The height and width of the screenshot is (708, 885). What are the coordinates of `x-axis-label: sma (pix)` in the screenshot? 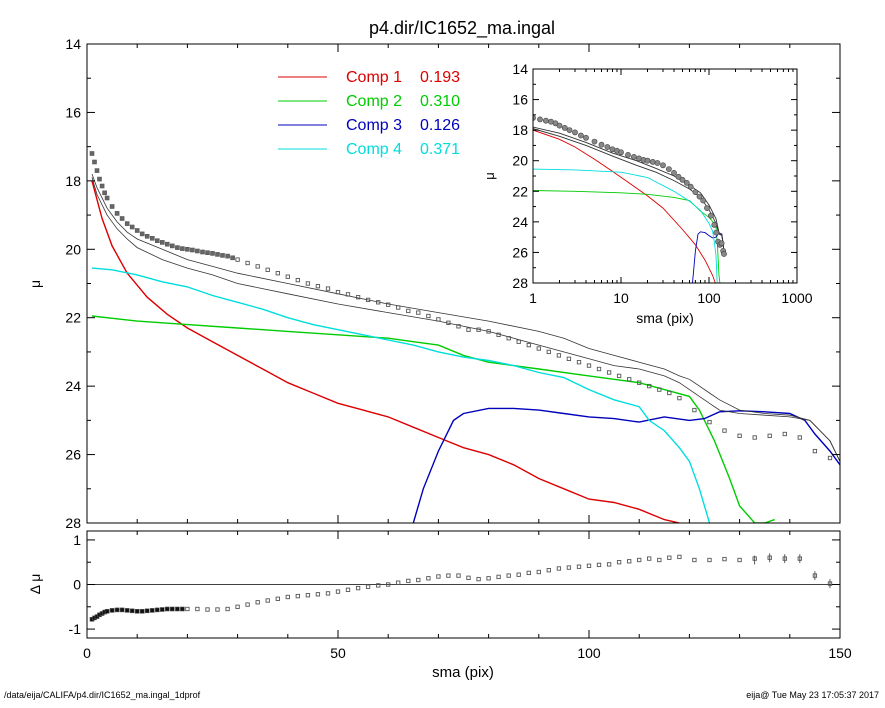 It's located at (463, 672).